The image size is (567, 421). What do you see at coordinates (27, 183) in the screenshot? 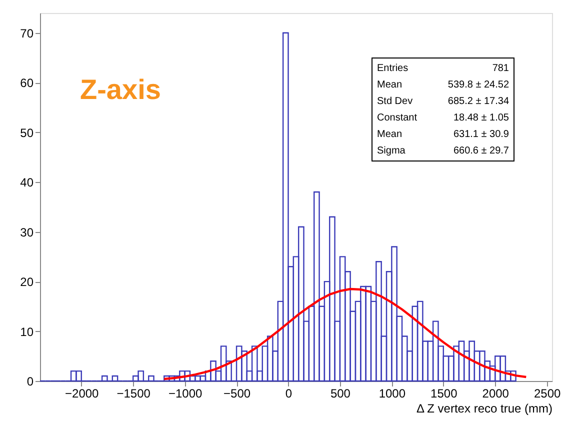
I see `y-tick-label: 40` at bounding box center [27, 183].